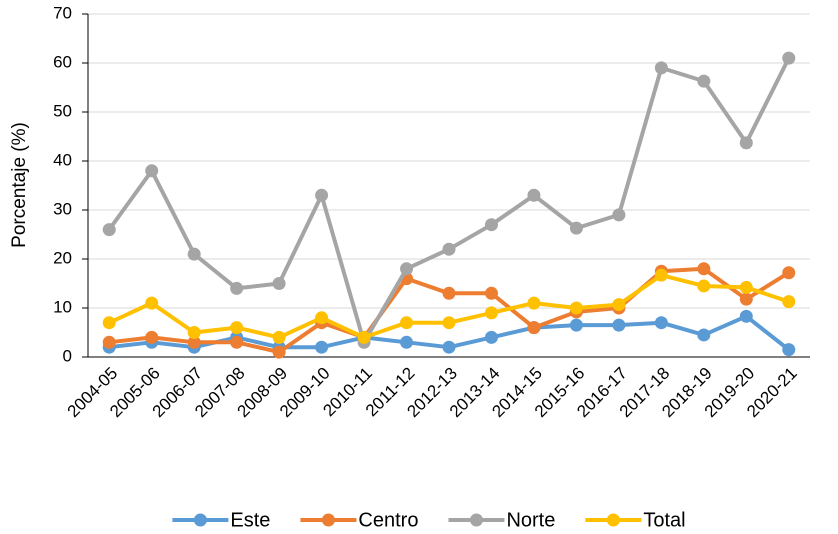  Describe the element at coordinates (62, 208) in the screenshot. I see `y-tick-label: 30` at that location.